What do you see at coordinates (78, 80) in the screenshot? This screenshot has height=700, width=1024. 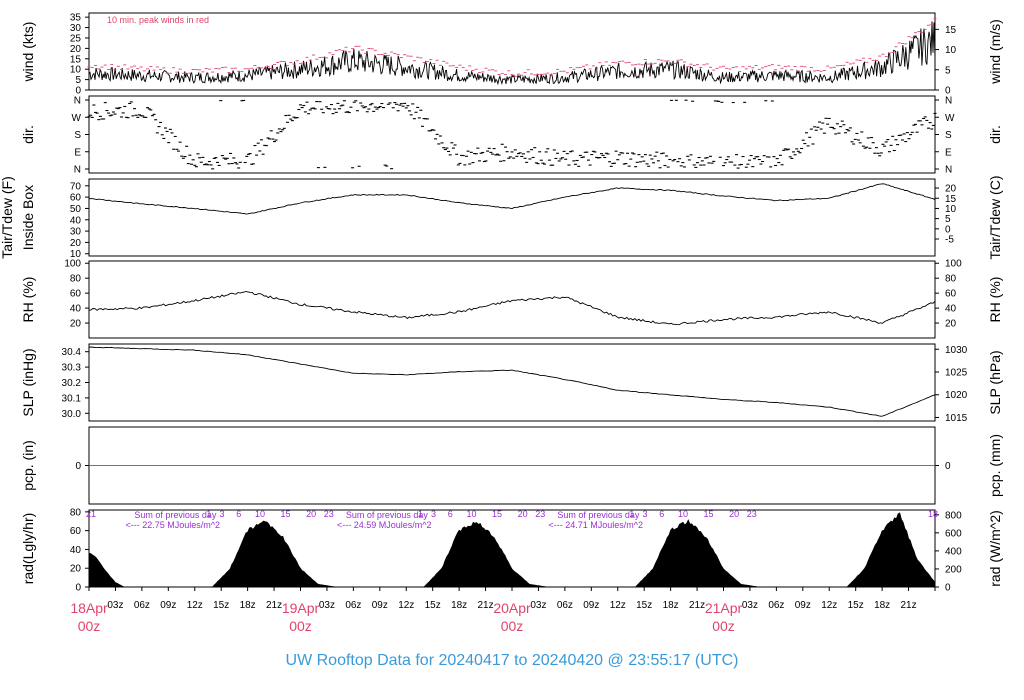 I see `wind-left-tick-label: 5` at bounding box center [78, 80].